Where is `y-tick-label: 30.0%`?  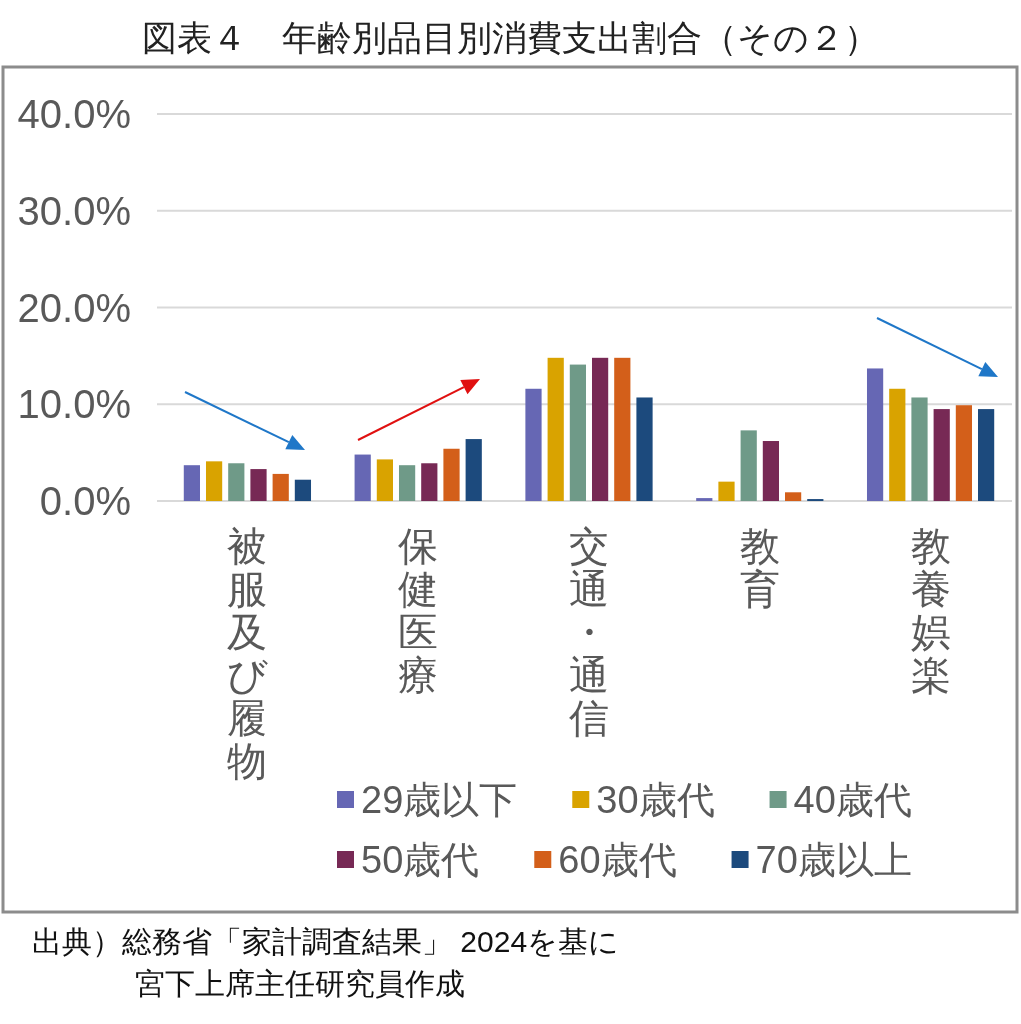 y-tick-label: 30.0% is located at coordinates (74, 210).